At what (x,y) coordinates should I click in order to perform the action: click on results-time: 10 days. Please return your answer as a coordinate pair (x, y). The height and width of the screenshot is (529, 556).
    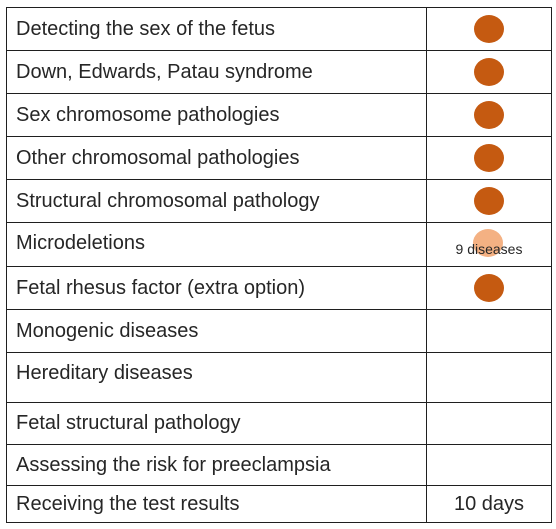
    Looking at the image, I should click on (489, 503).